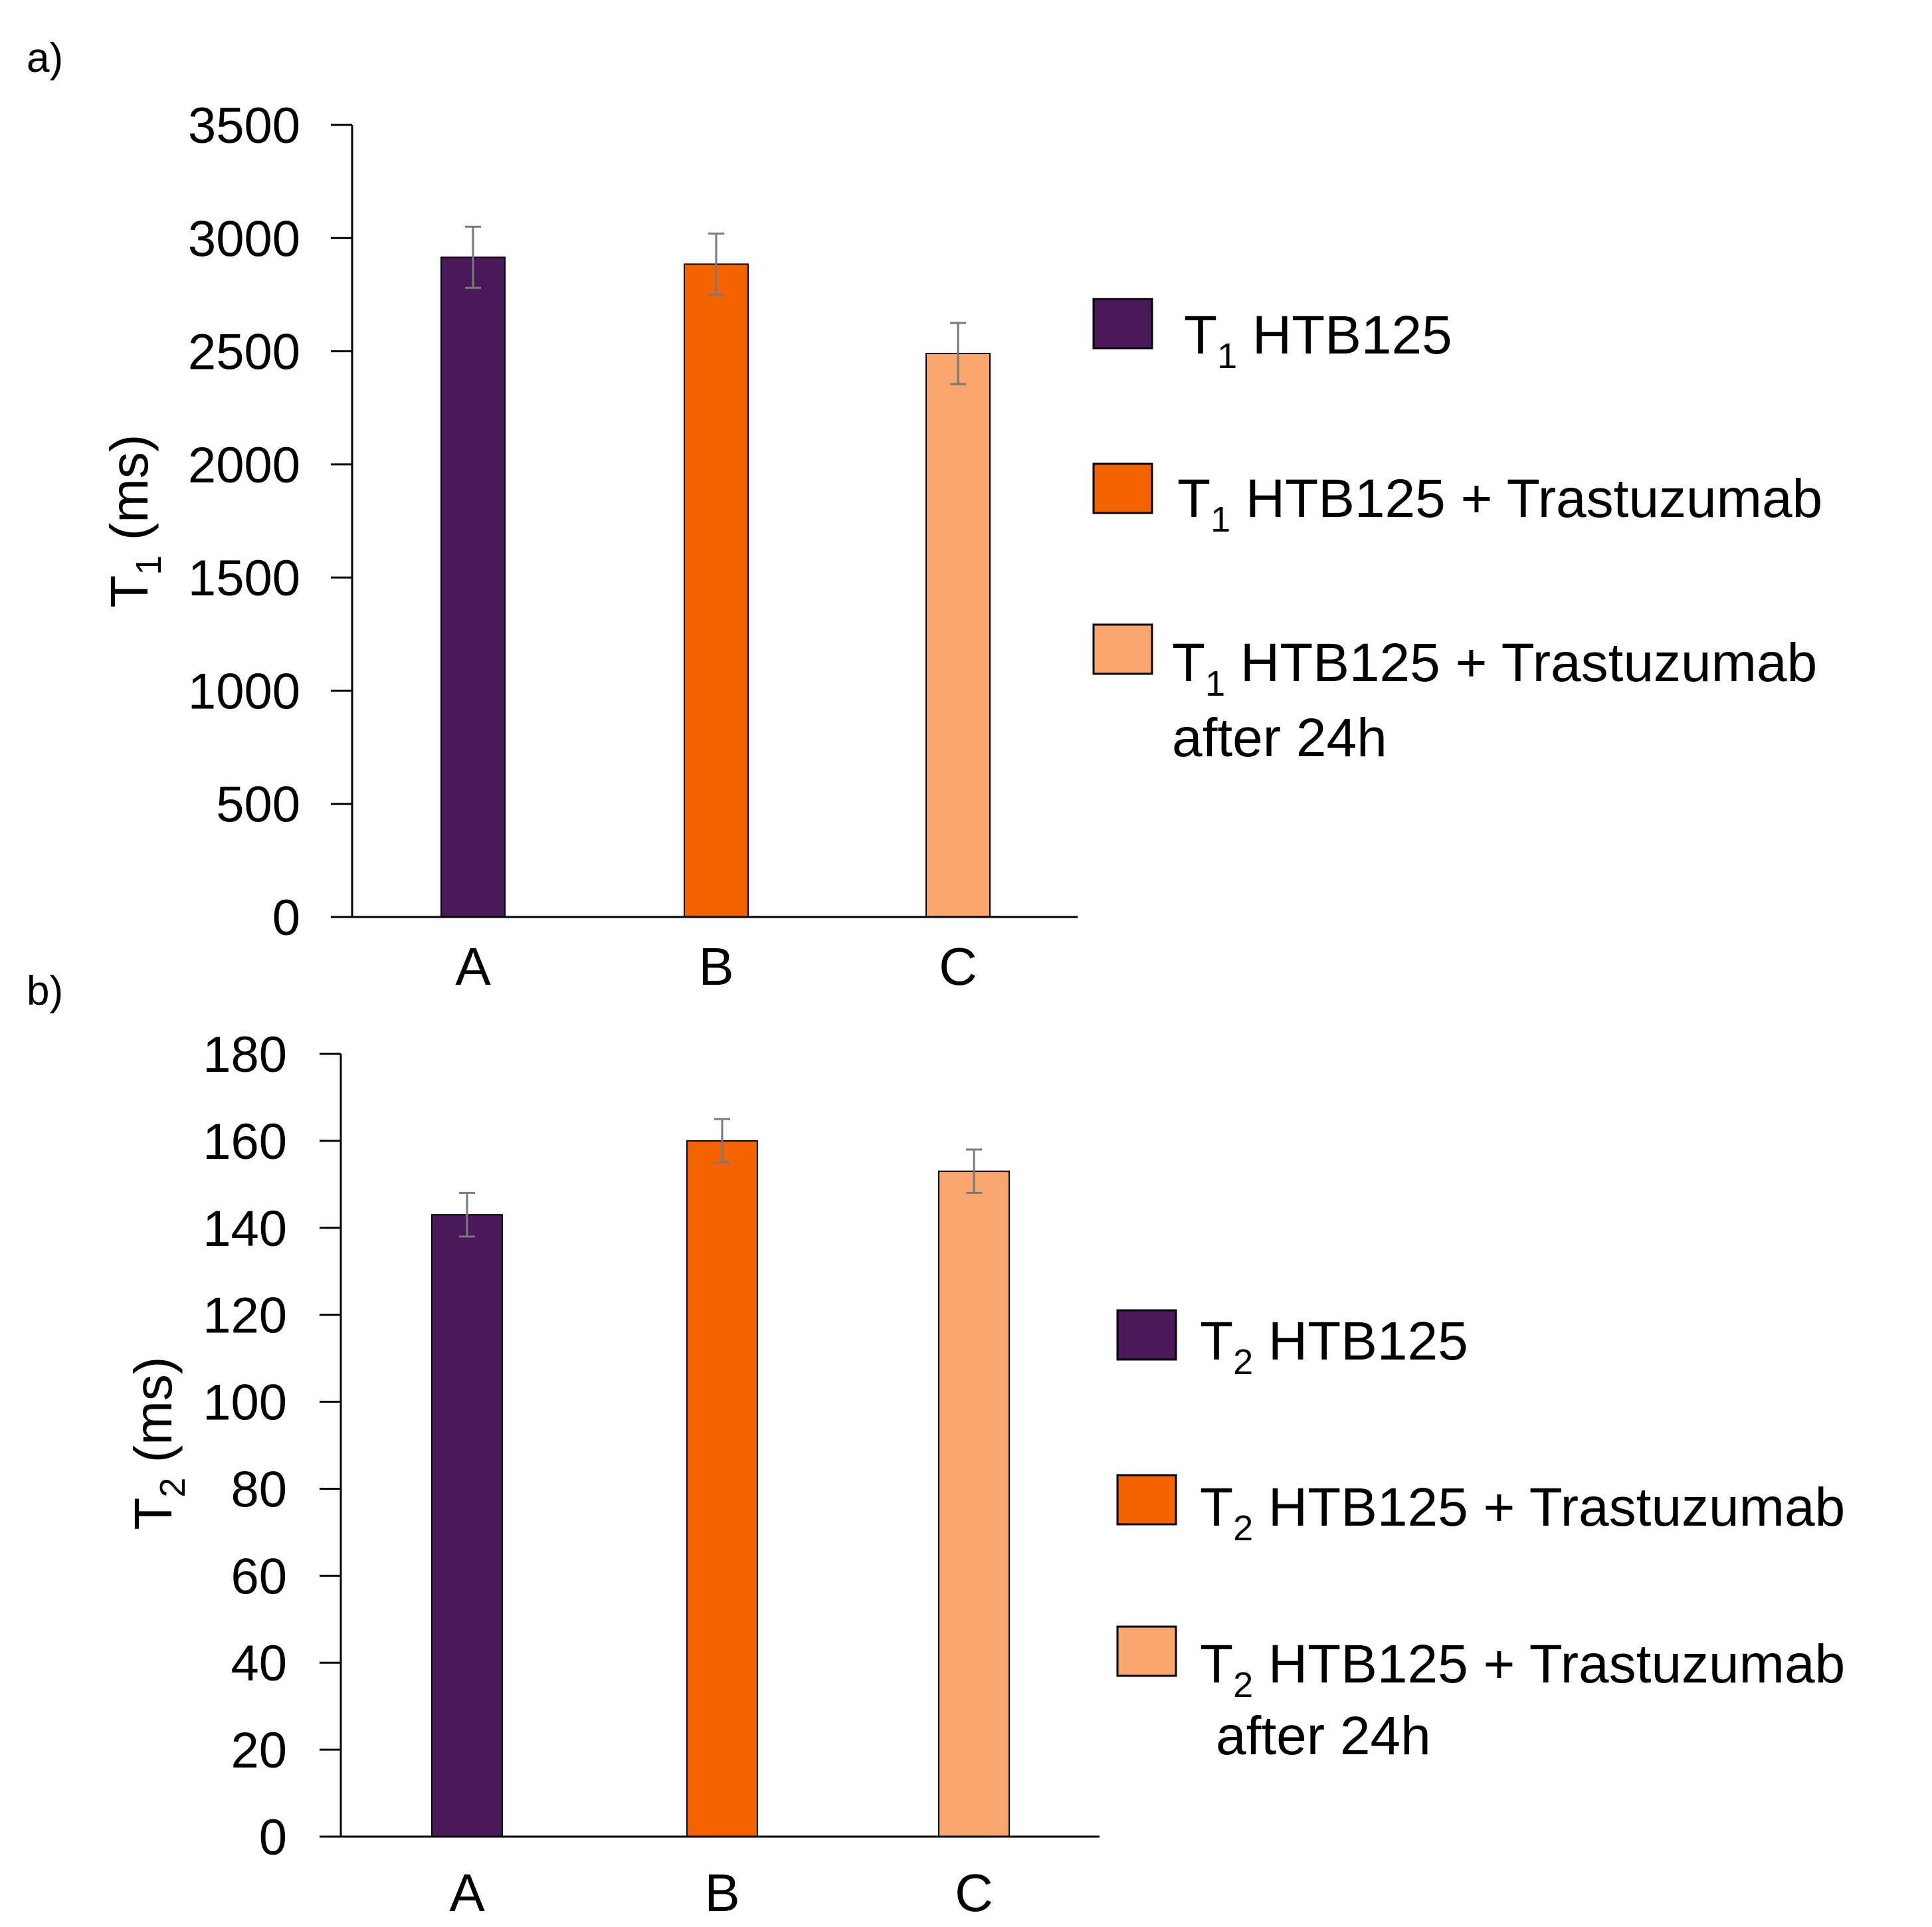 This screenshot has height=1927, width=1932. I want to click on panel-label: a), so click(45, 58).